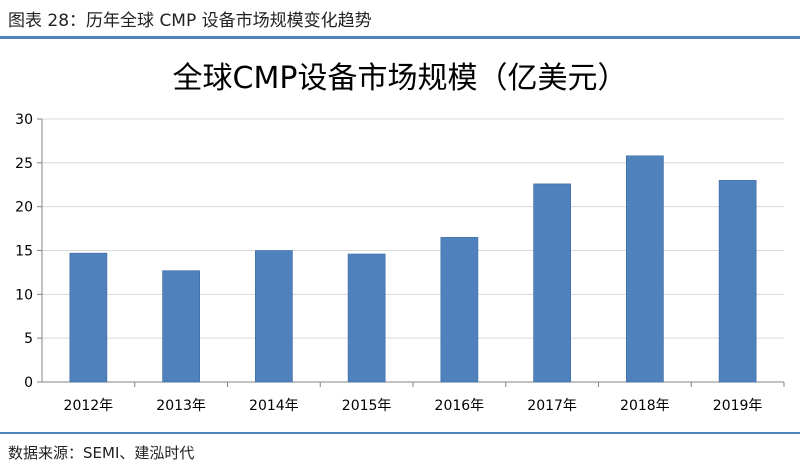 The width and height of the screenshot is (800, 467). Describe the element at coordinates (24, 295) in the screenshot. I see `y-tick-label: 10` at that location.